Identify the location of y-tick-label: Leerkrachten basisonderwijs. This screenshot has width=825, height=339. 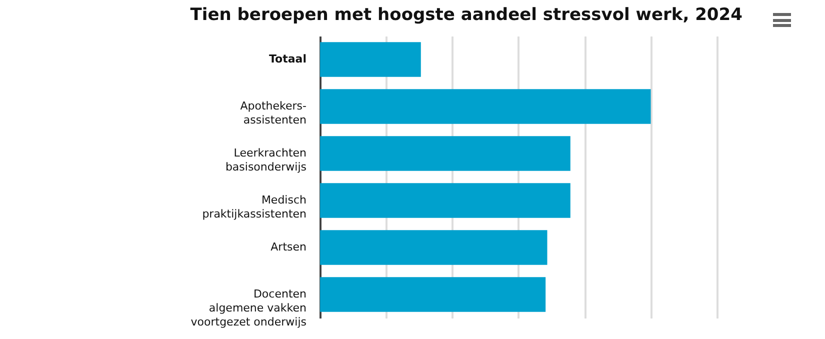
(266, 160).